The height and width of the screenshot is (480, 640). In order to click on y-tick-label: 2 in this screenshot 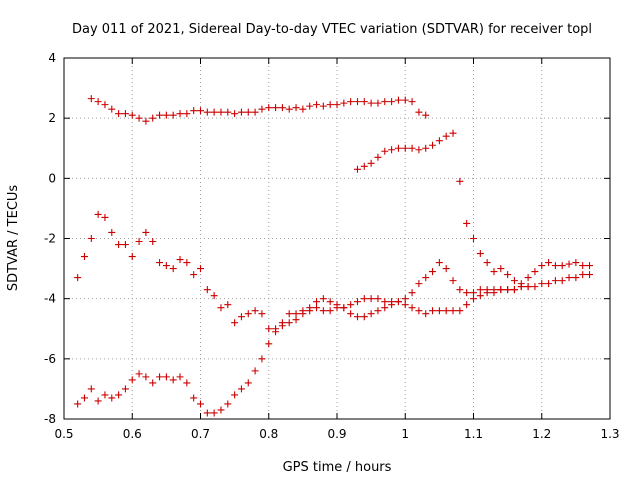, I will do `click(52, 118)`.